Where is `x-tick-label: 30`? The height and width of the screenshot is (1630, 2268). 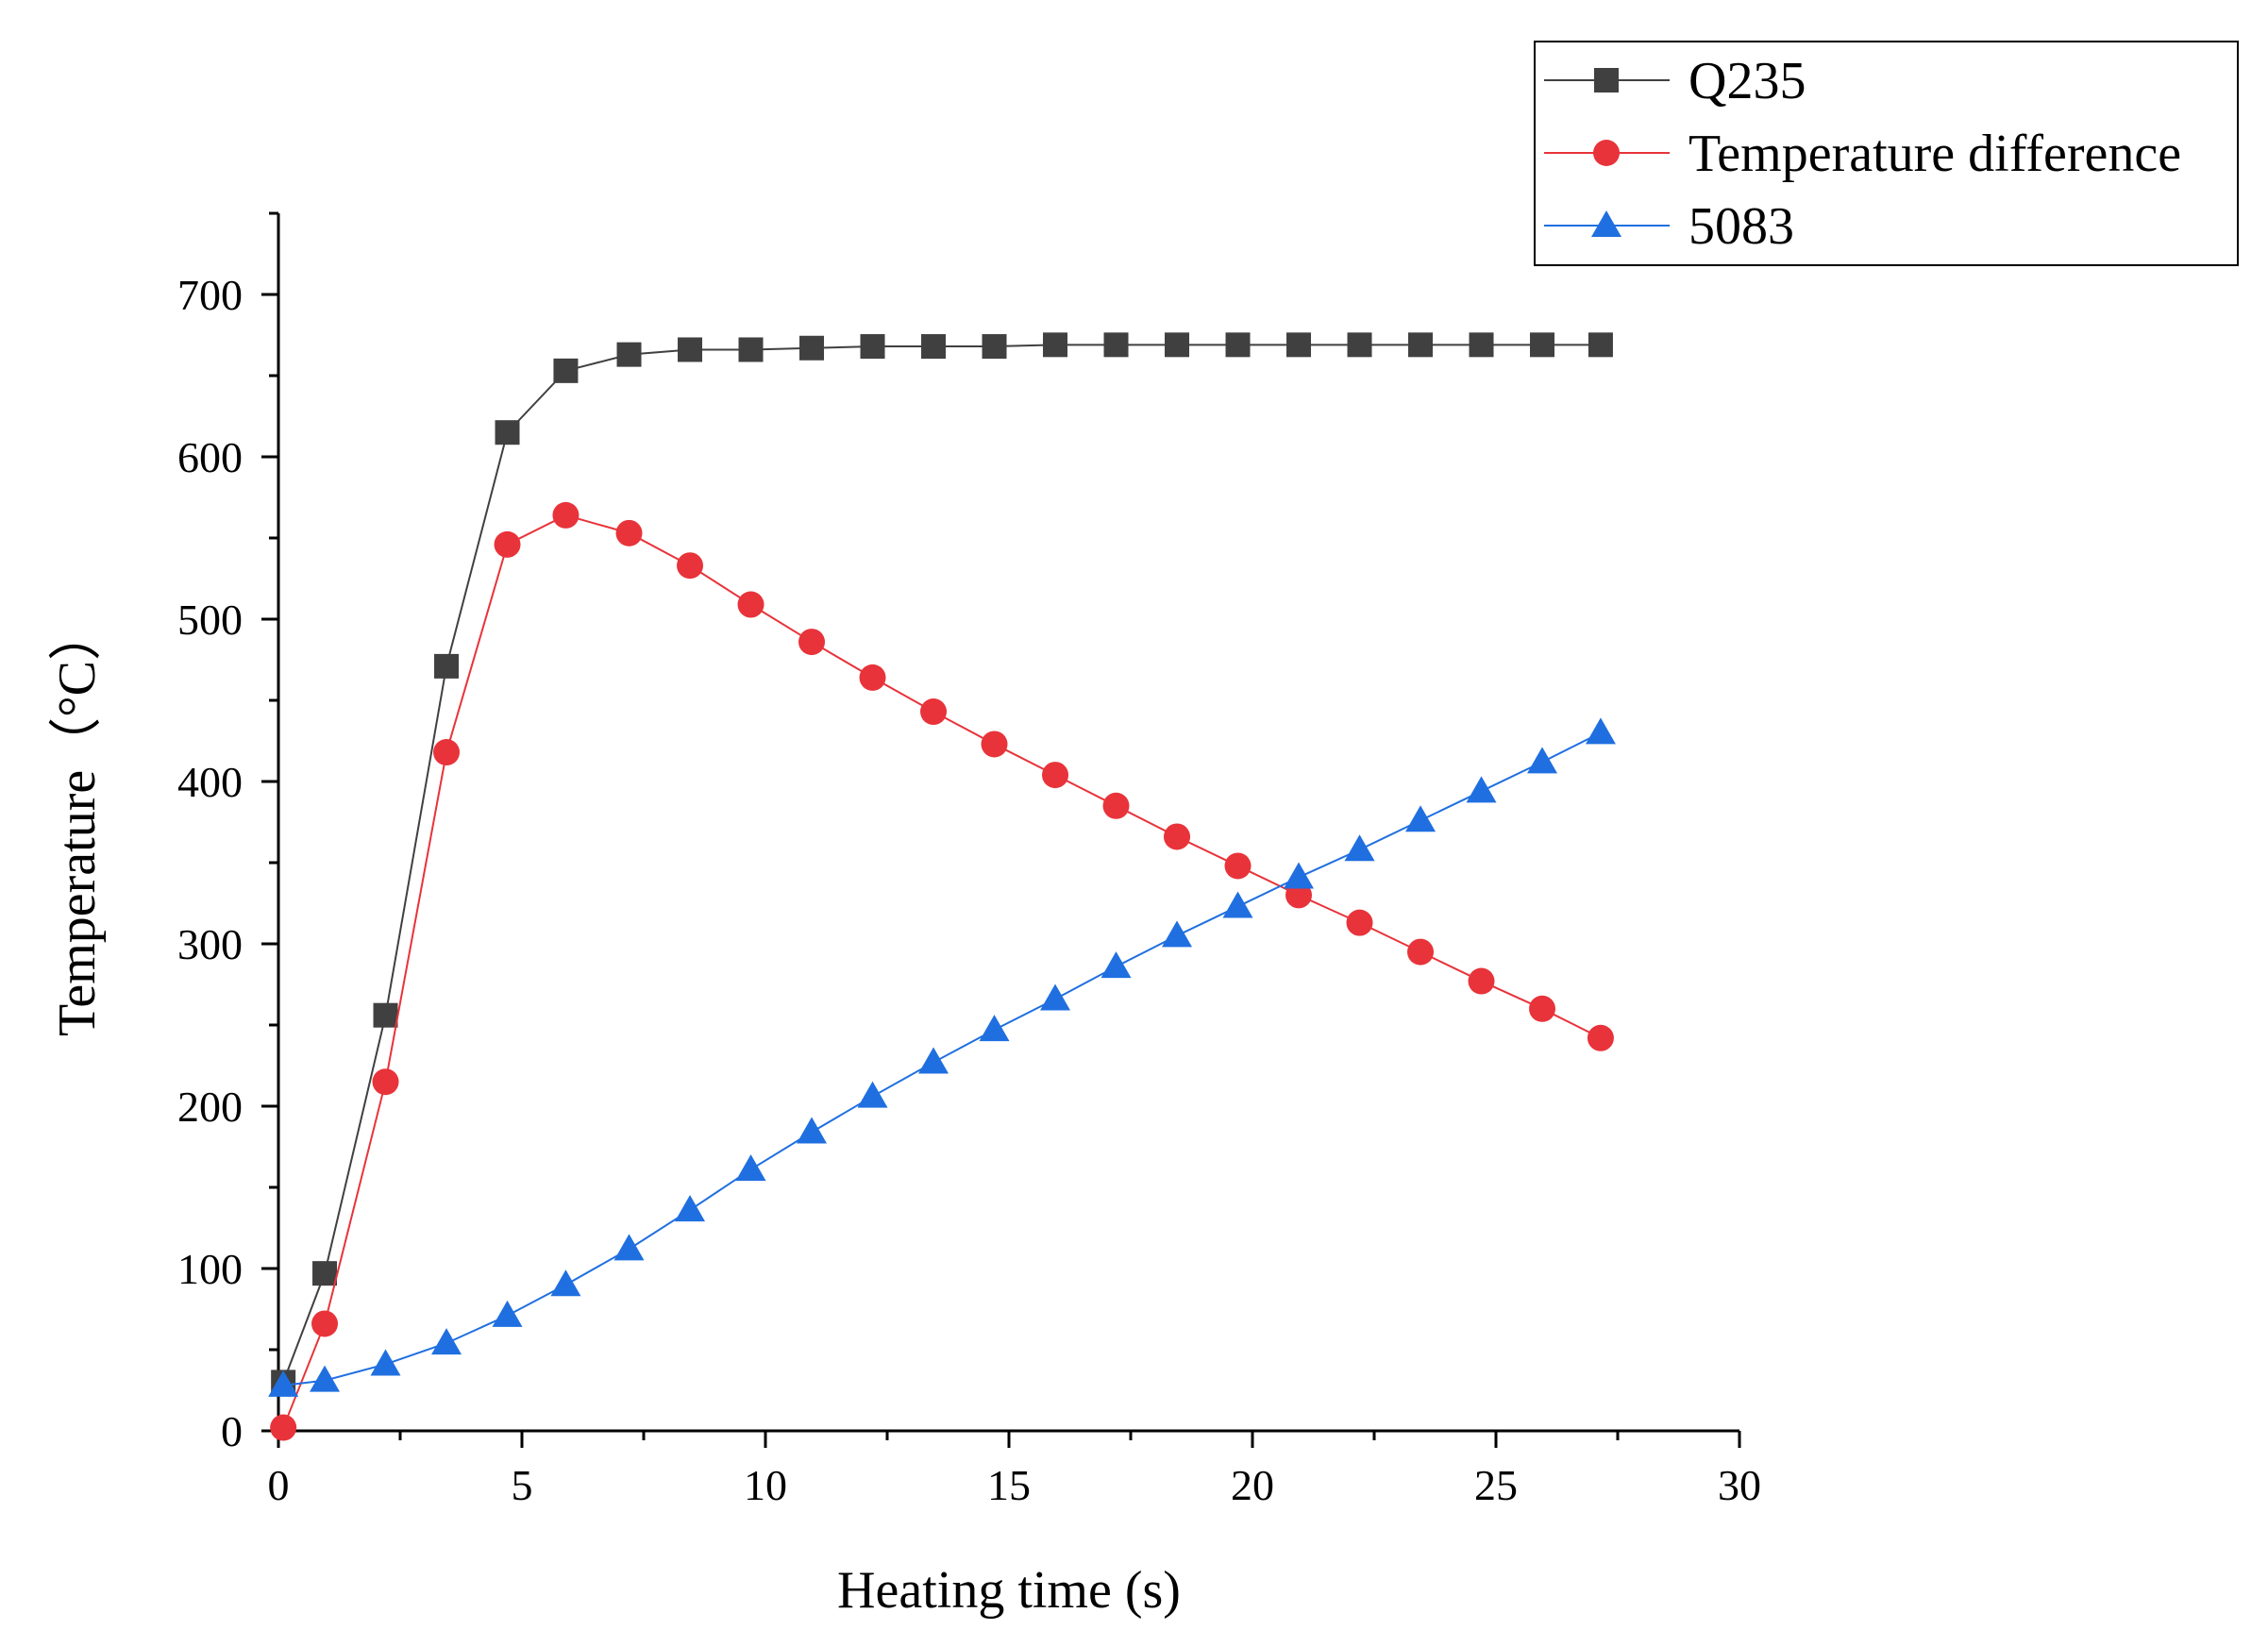
x-tick-label: 30 is located at coordinates (1739, 1485).